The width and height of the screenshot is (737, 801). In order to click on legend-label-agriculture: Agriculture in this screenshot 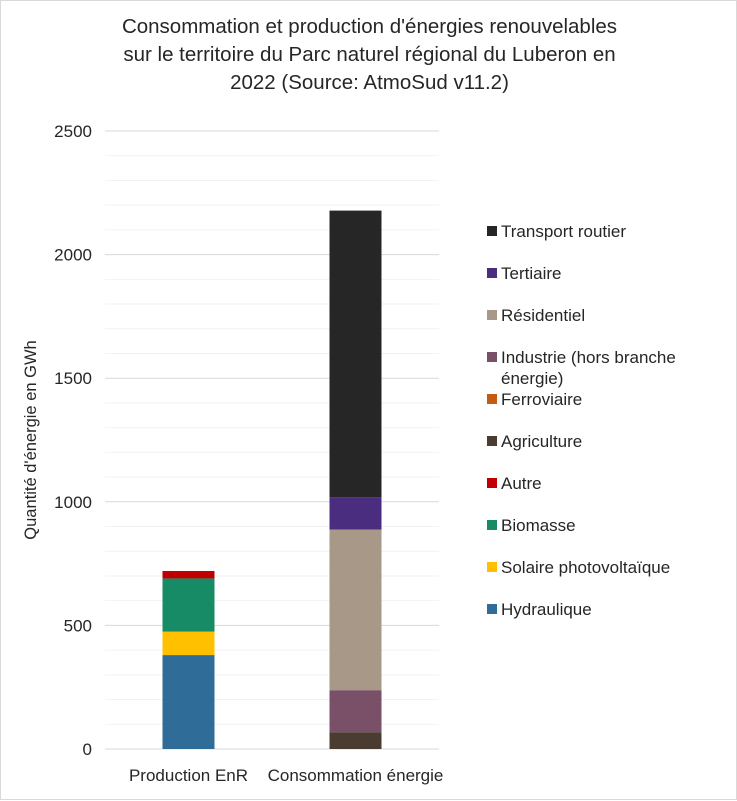, I will do `click(541, 441)`.